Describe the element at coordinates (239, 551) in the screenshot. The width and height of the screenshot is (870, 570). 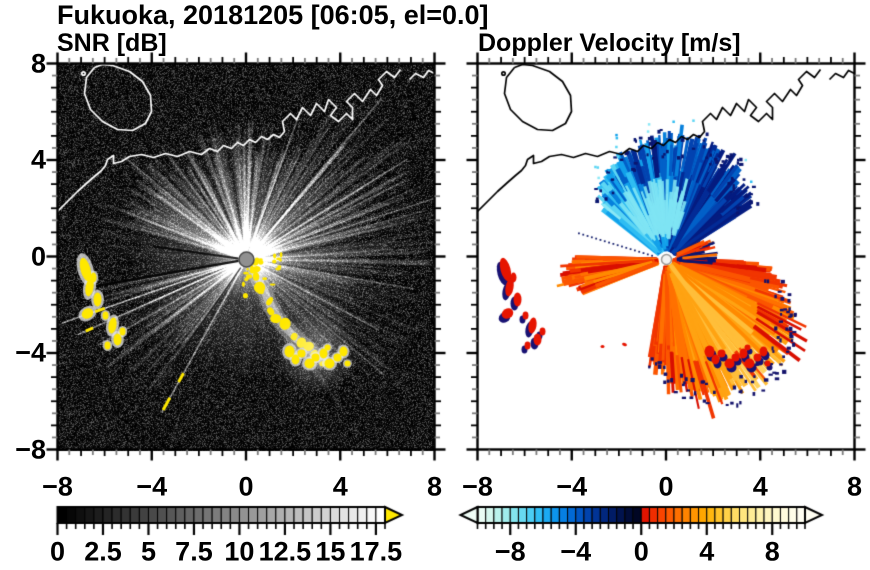
I see `snr-colorbar-label: 10` at that location.